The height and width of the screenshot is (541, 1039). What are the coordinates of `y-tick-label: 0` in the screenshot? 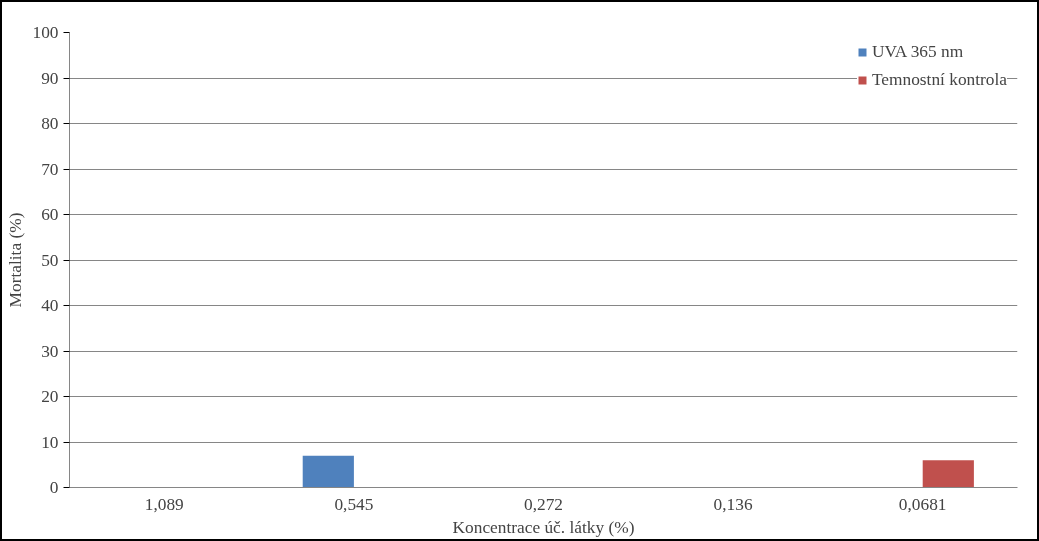 It's located at (54, 487).